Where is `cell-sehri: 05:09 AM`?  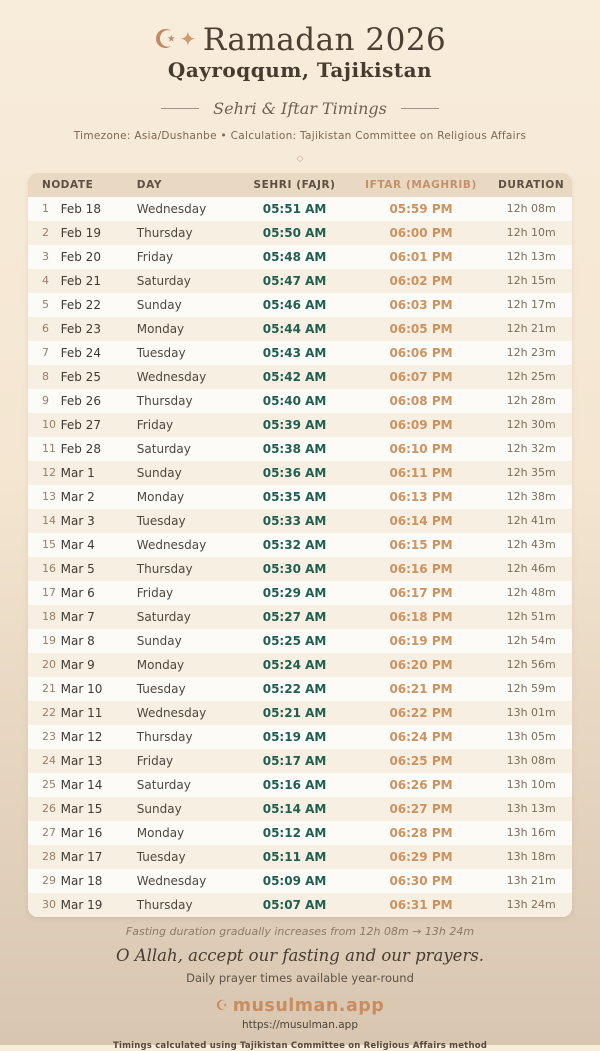 cell-sehri: 05:09 AM is located at coordinates (294, 880).